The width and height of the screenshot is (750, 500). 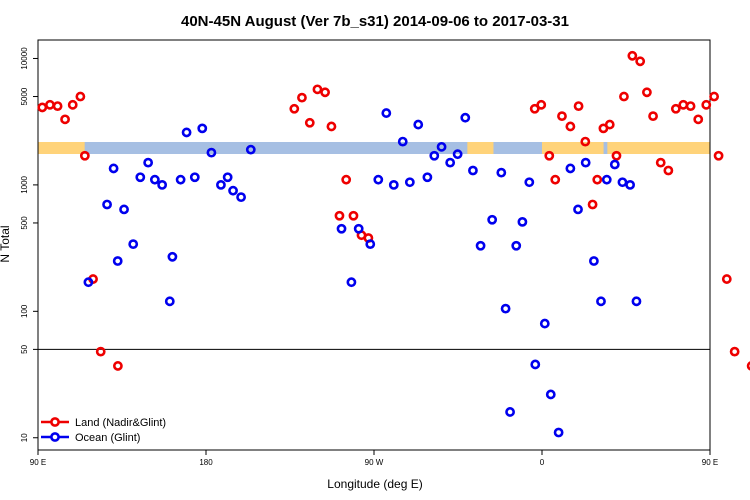 What do you see at coordinates (374, 462) in the screenshot?
I see `x-tick-label: 90 W` at bounding box center [374, 462].